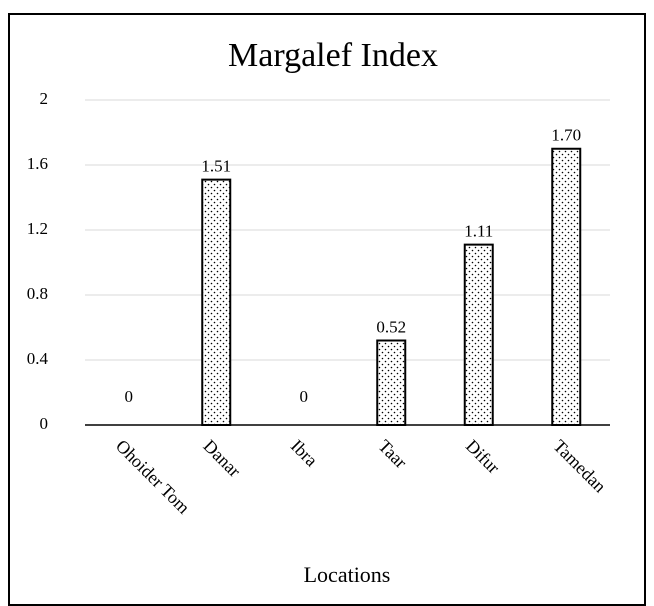 This screenshot has width=654, height=606. Describe the element at coordinates (347, 574) in the screenshot. I see `x-axis-label: Locations` at that location.